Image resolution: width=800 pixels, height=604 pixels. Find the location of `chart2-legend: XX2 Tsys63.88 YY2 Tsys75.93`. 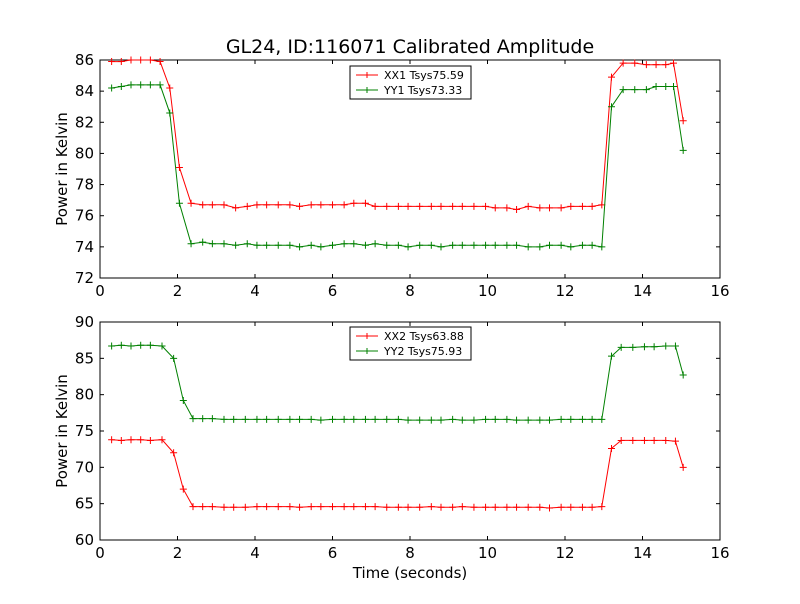

chart2-legend: XX2 Tsys63.88 YY2 Tsys75.93 is located at coordinates (410, 343).